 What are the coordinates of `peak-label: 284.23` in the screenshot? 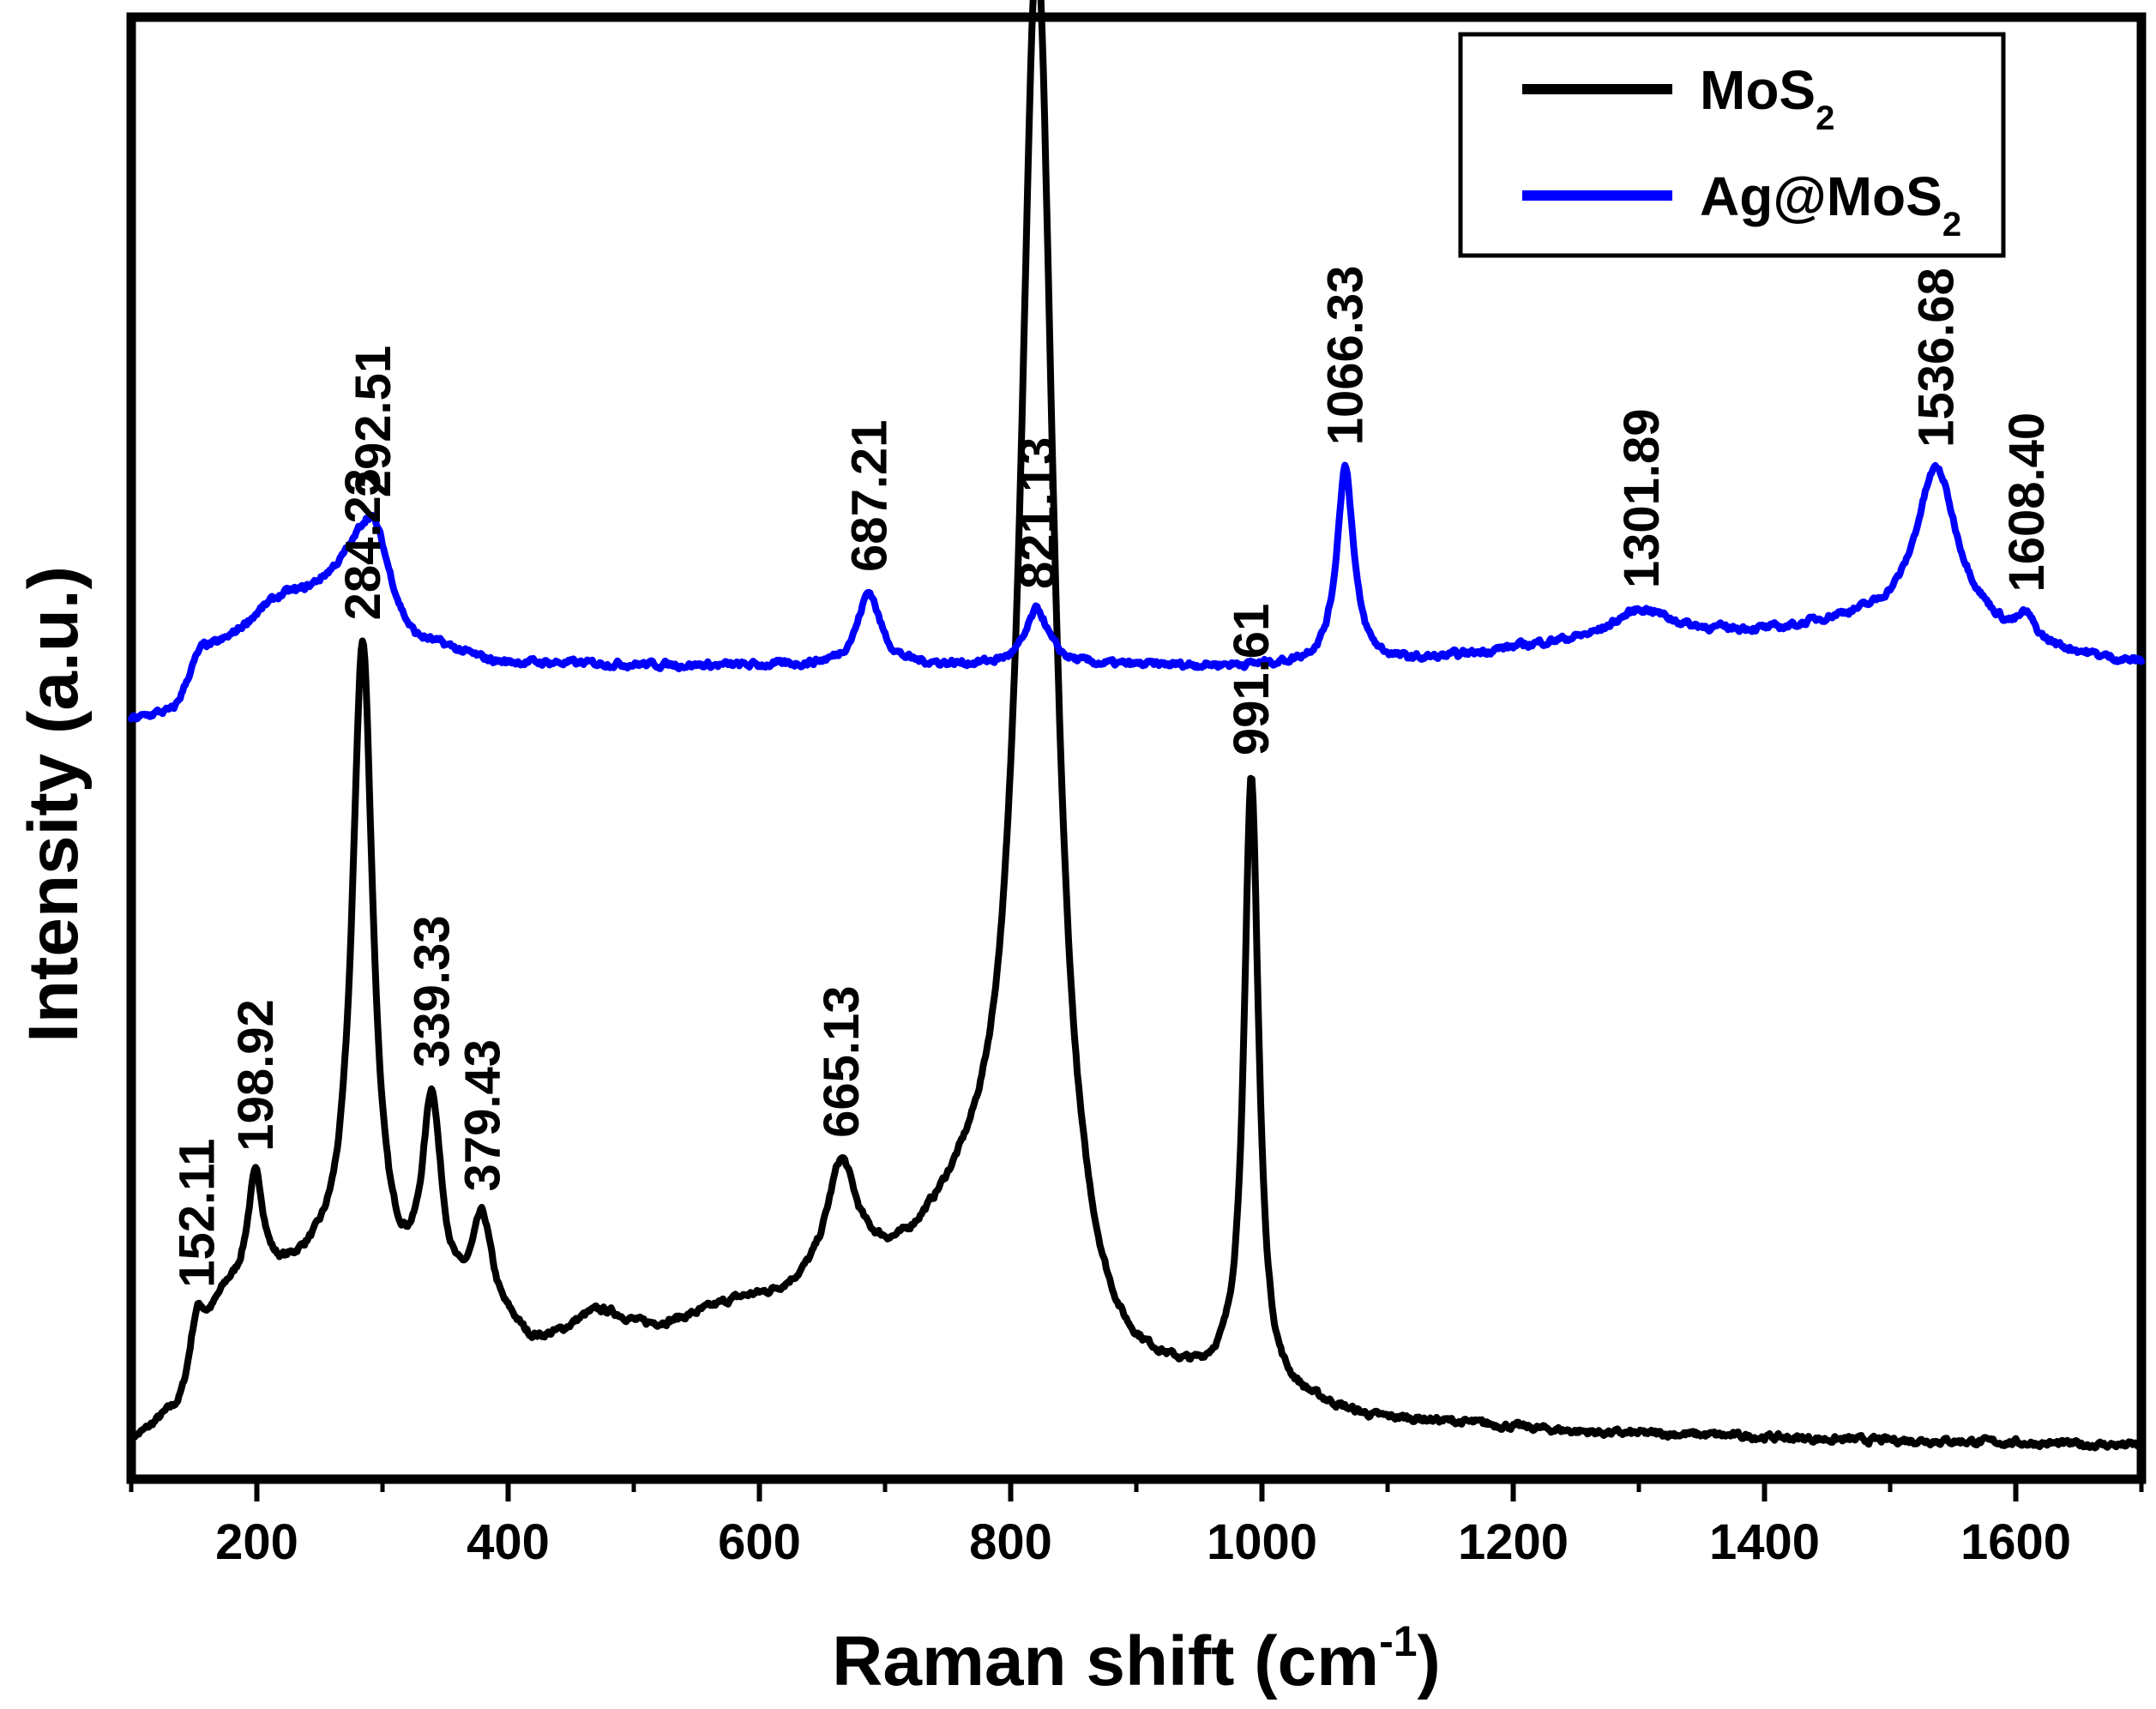 It's located at (363, 544).